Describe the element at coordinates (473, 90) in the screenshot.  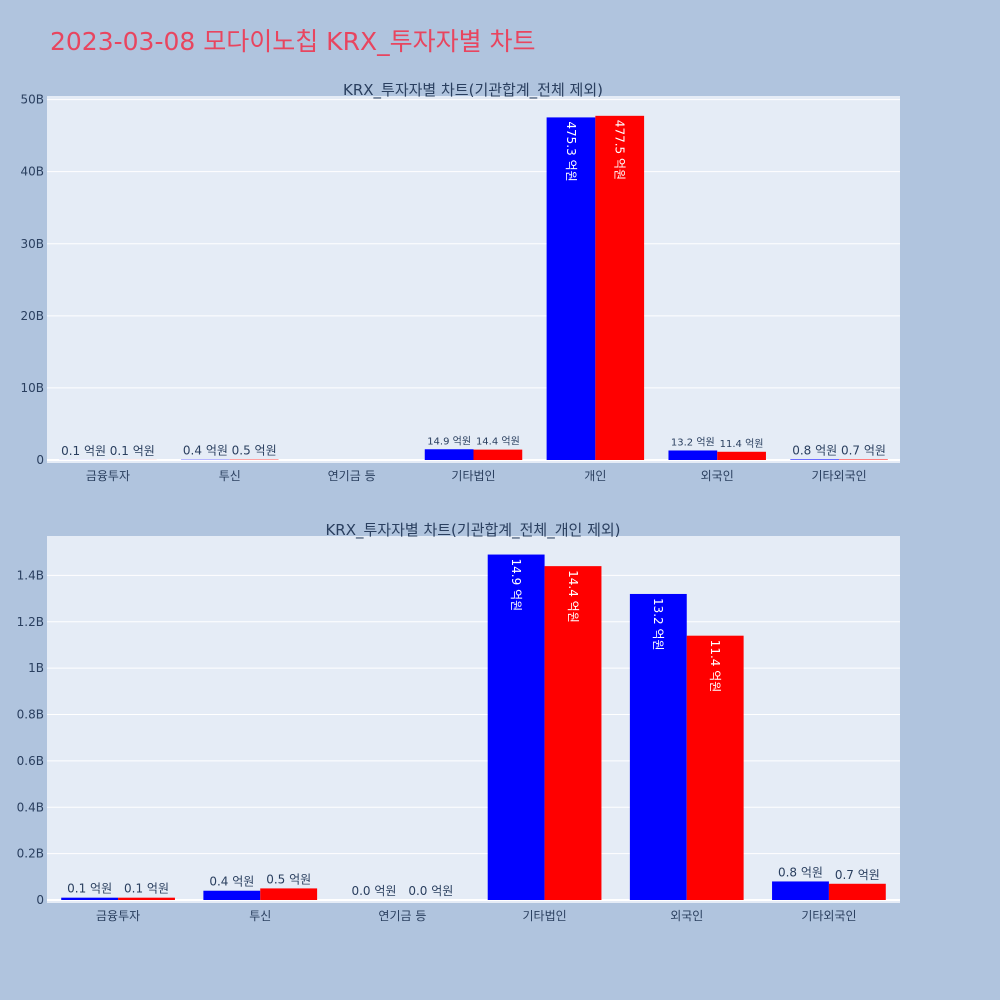
I see `chart1-title: KRX_투자자별 차트(기관합계_전체 제외)` at that location.